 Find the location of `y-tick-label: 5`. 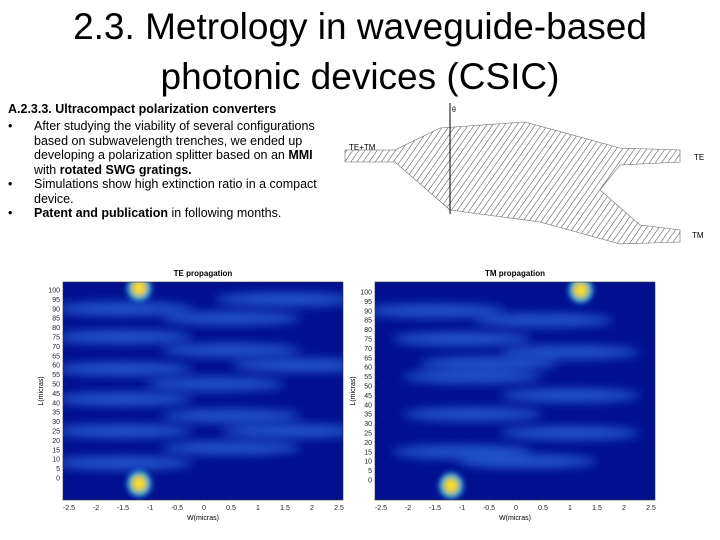

y-tick-label: 5 is located at coordinates (370, 471).